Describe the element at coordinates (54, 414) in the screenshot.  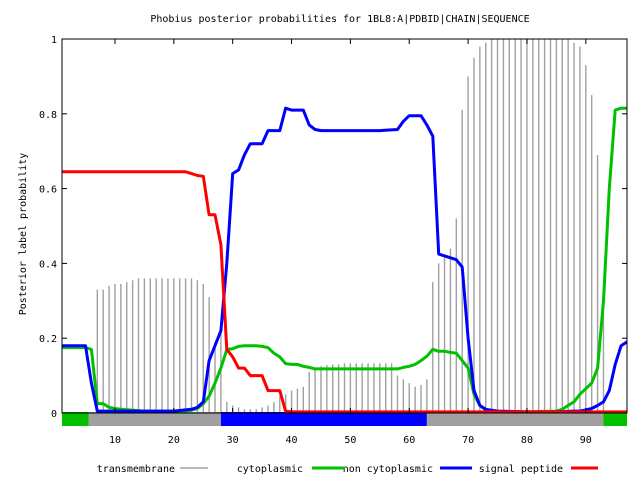
I see `y-tick-label: 0` at that location.